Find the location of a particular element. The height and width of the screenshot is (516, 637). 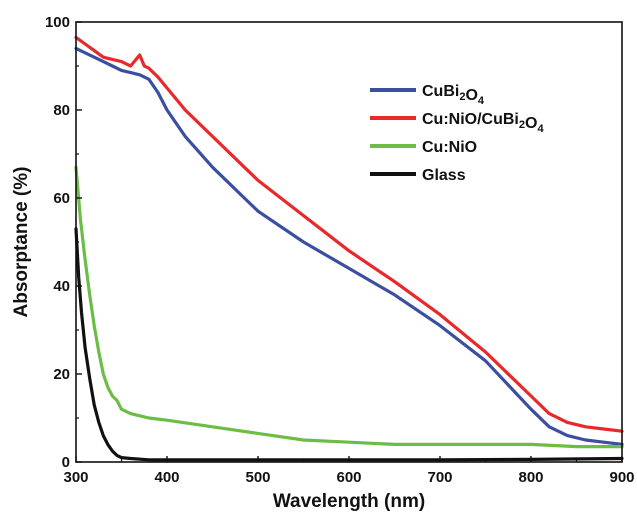

legend-label-0: CuBi2O4 is located at coordinates (453, 95).